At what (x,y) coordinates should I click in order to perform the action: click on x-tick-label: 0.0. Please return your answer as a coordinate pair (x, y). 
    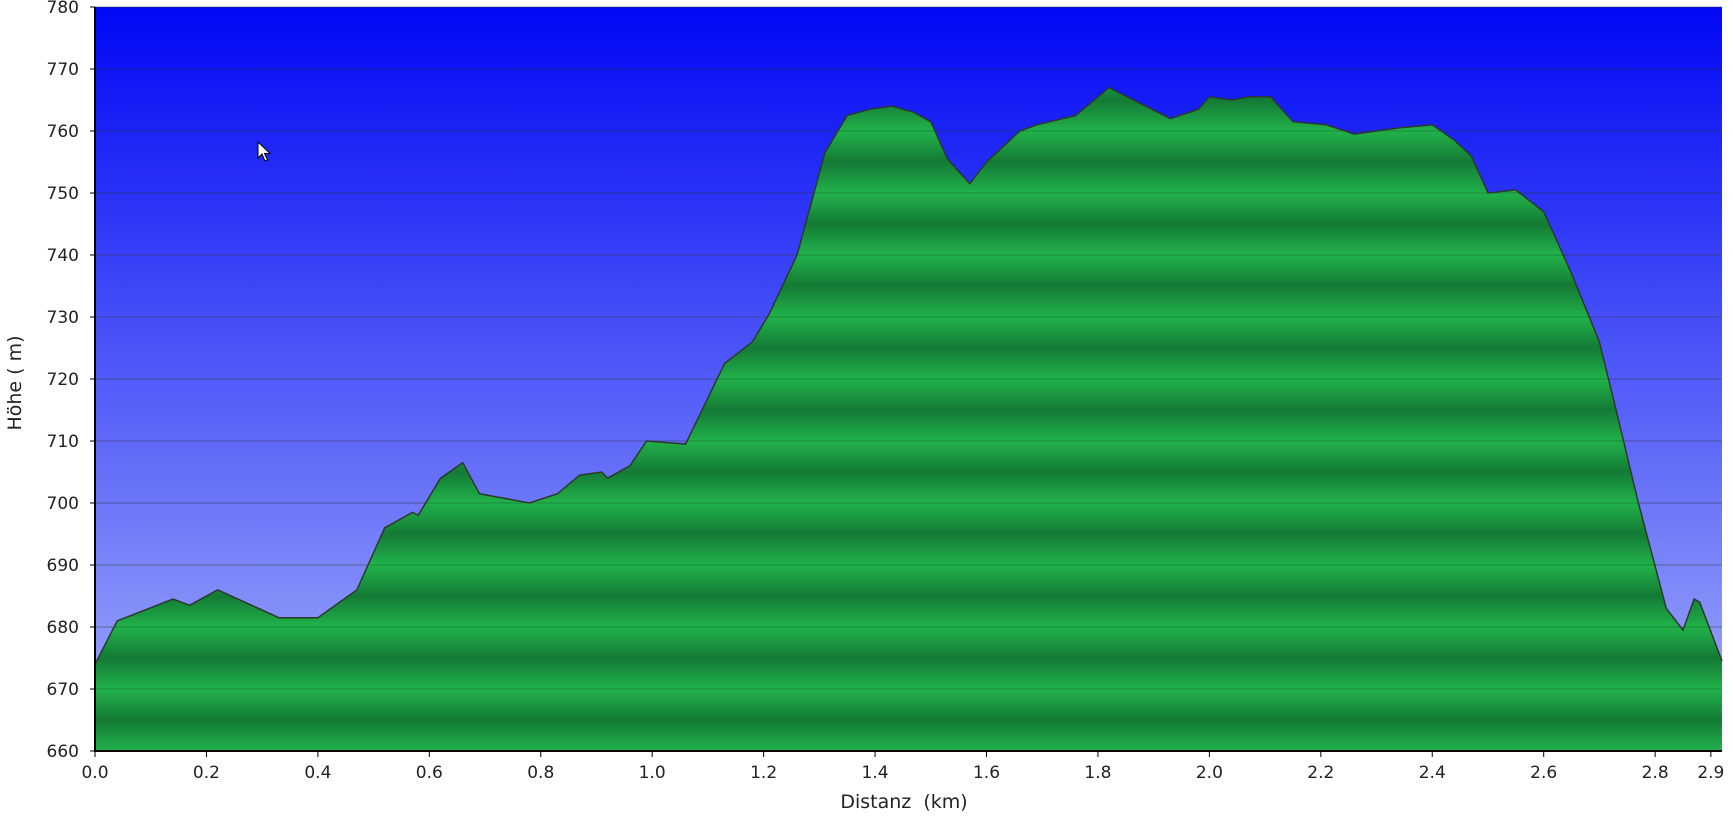
    Looking at the image, I should click on (94, 773).